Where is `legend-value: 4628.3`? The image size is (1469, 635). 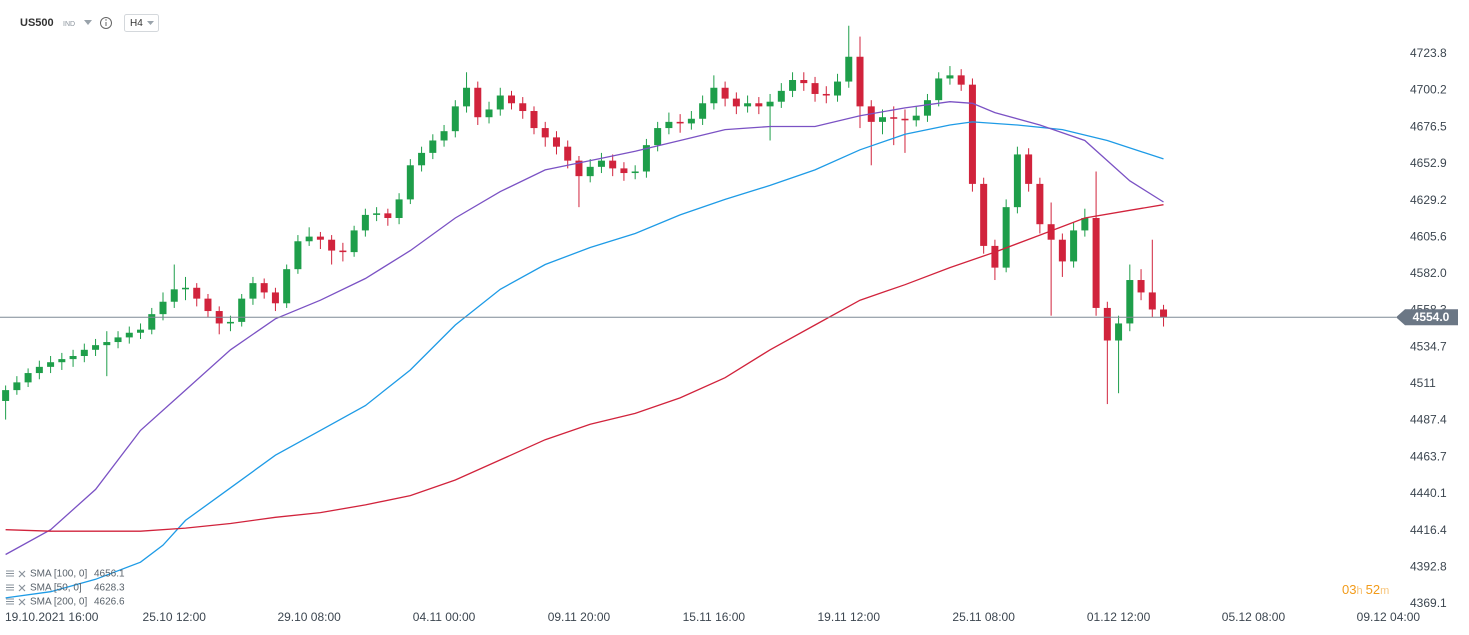 legend-value: 4628.3 is located at coordinates (109, 588).